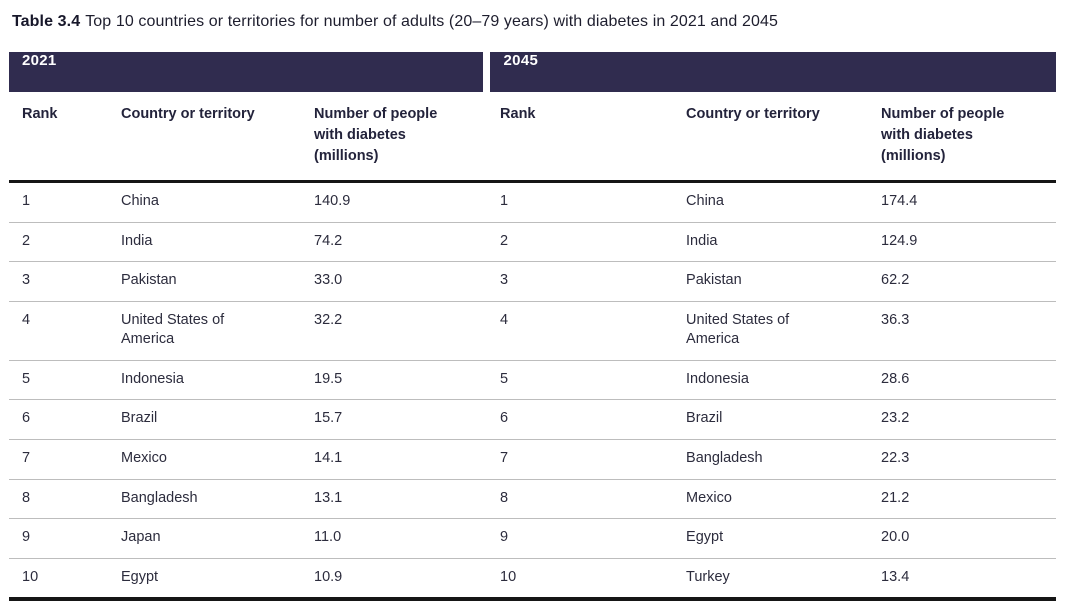 The image size is (1080, 603). I want to click on rank-cell-2045: 9, so click(583, 538).